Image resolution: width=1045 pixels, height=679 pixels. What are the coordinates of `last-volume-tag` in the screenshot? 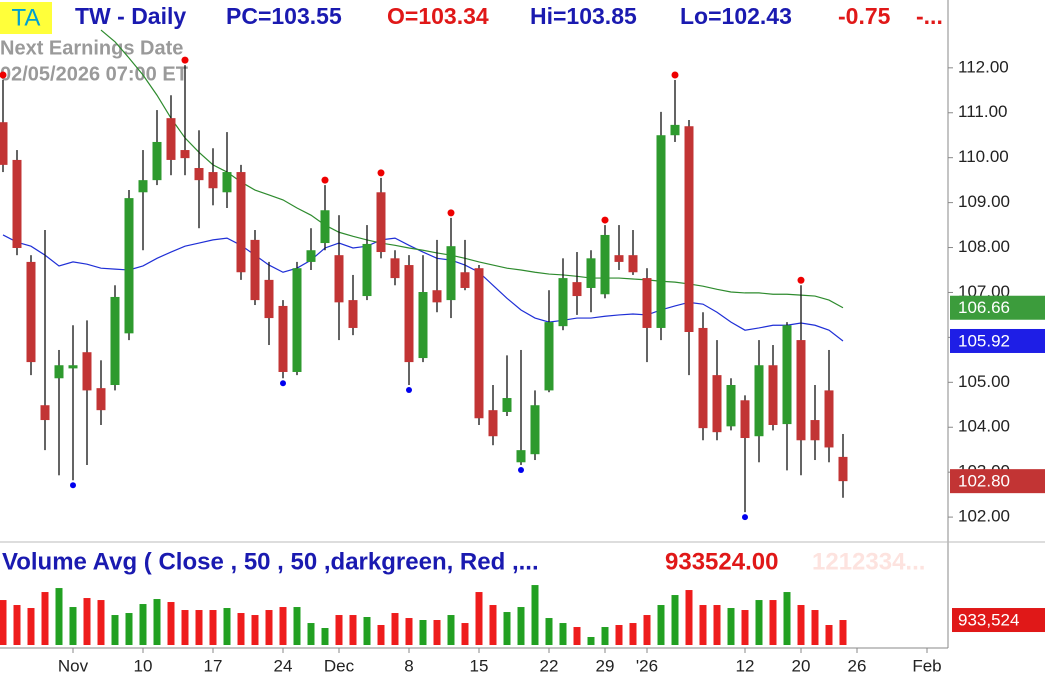 It's located at (998, 620).